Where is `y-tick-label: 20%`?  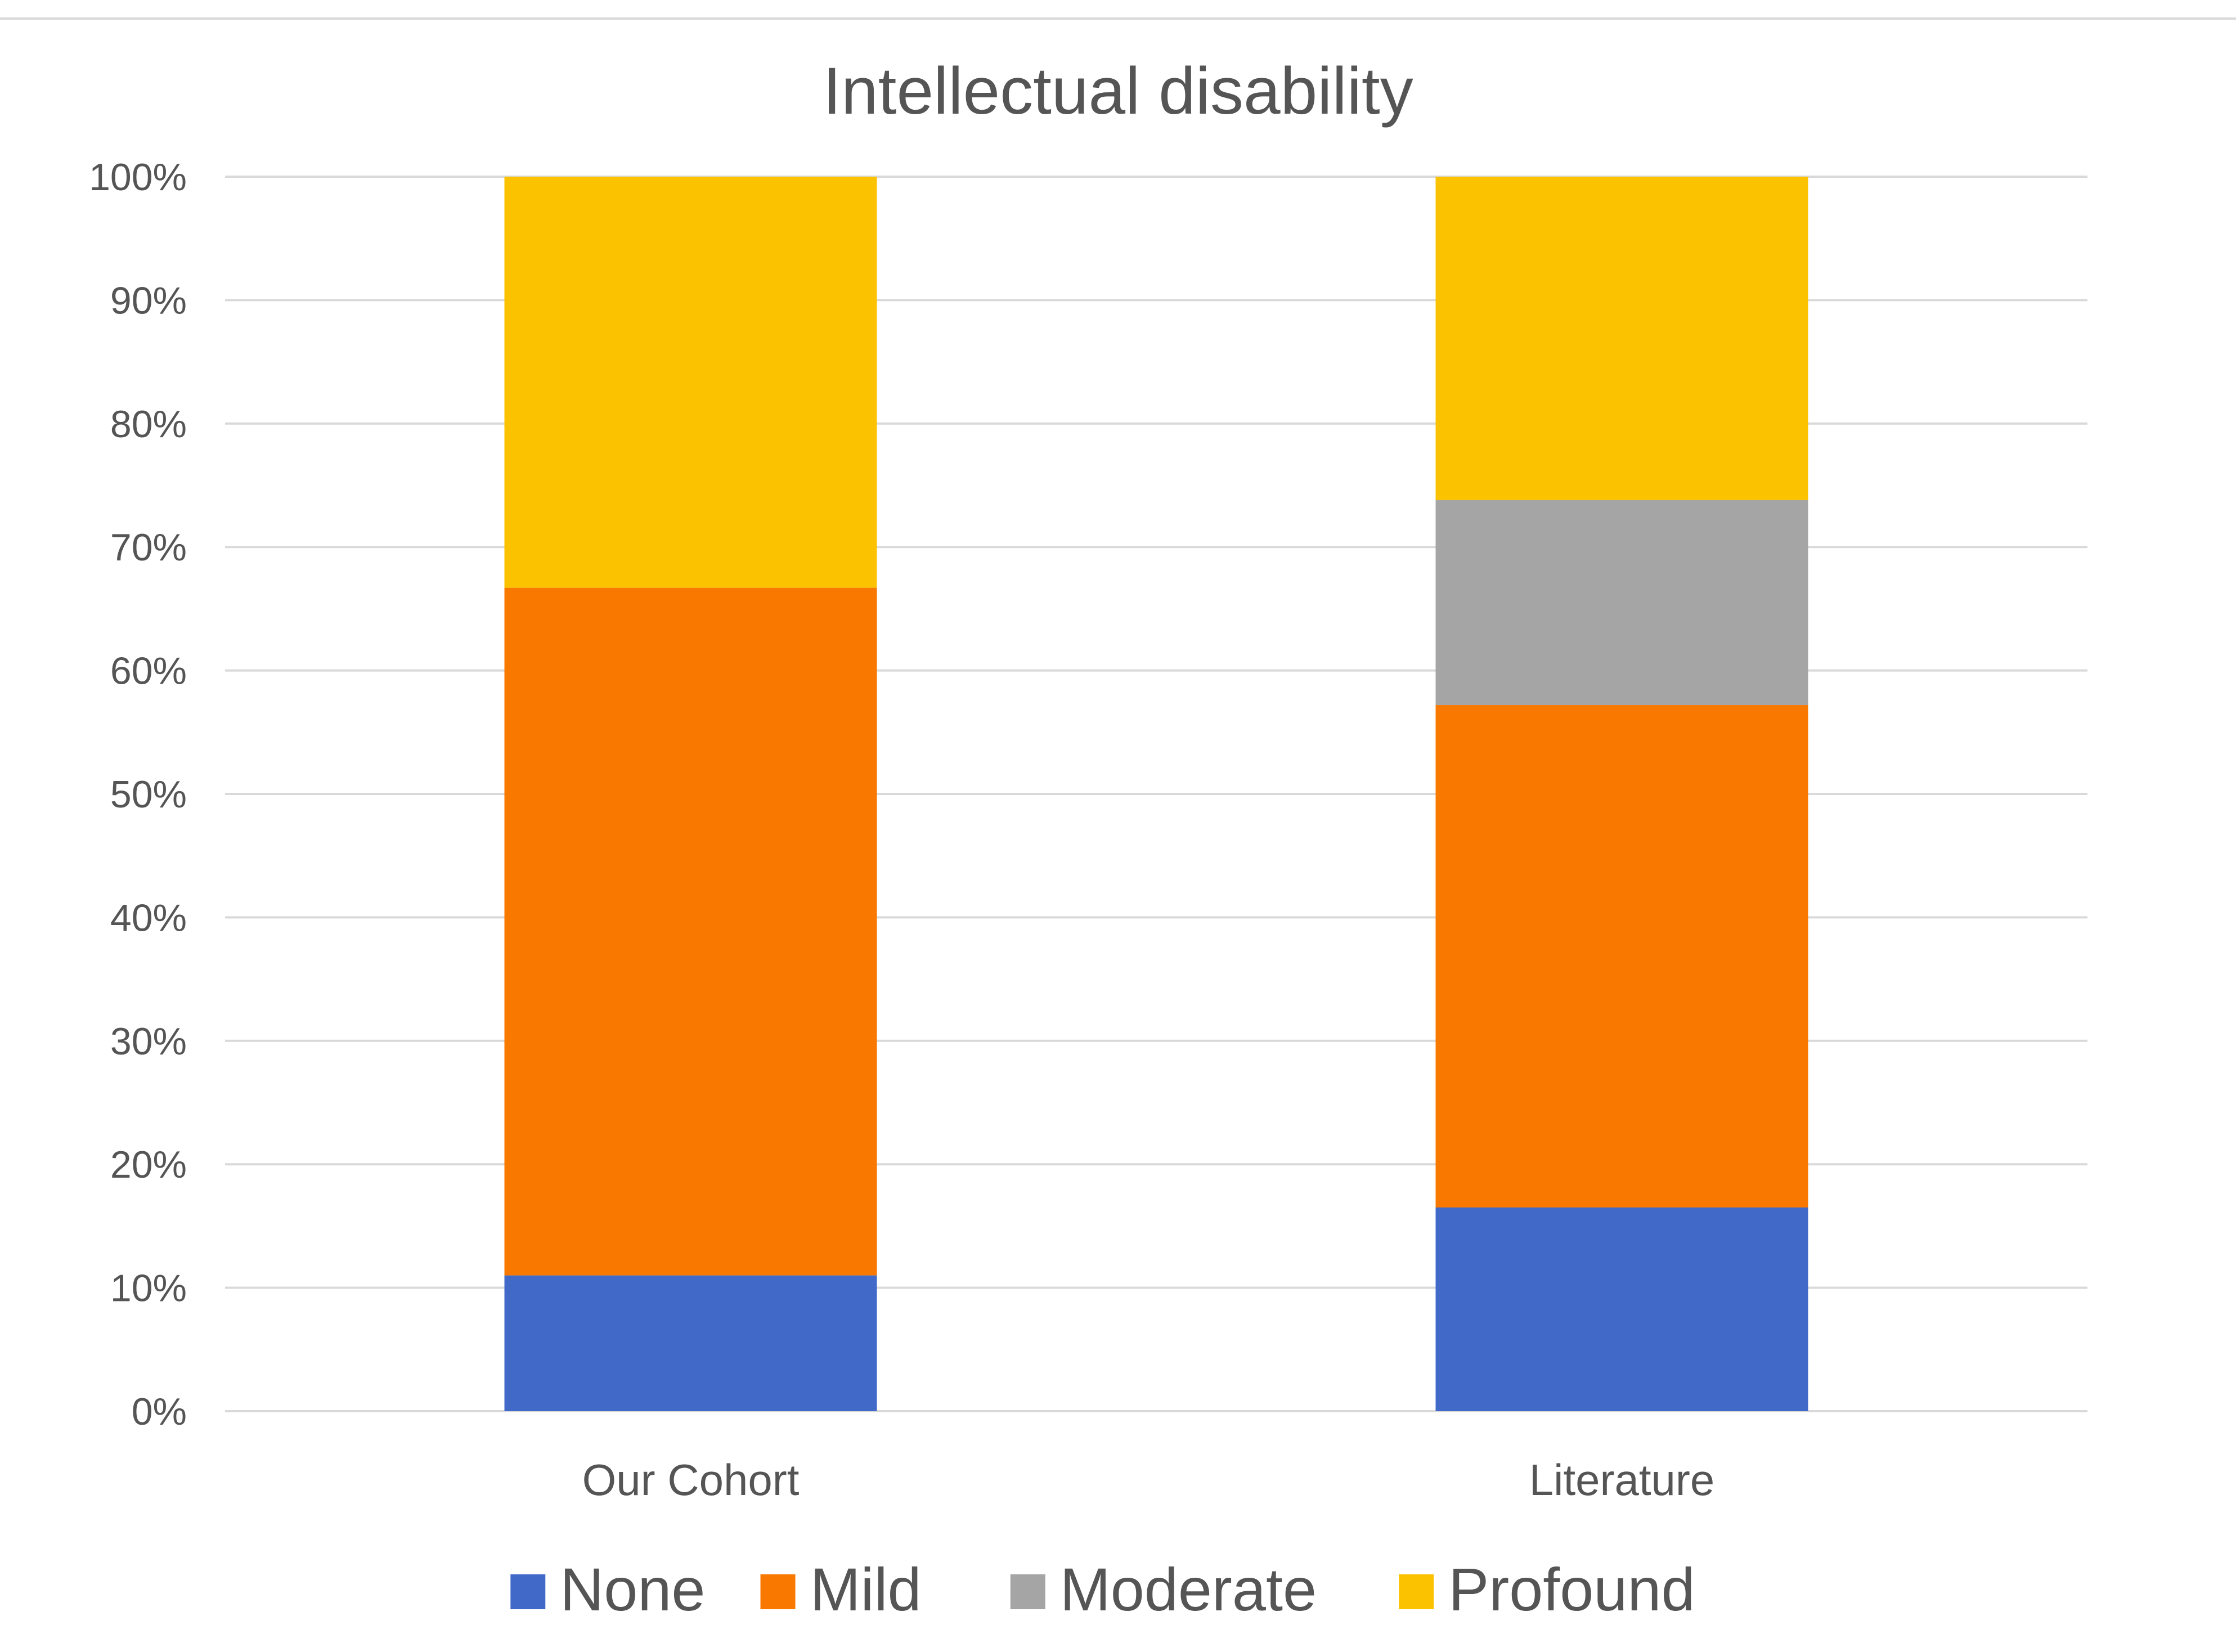 y-tick-label: 20% is located at coordinates (148, 1165).